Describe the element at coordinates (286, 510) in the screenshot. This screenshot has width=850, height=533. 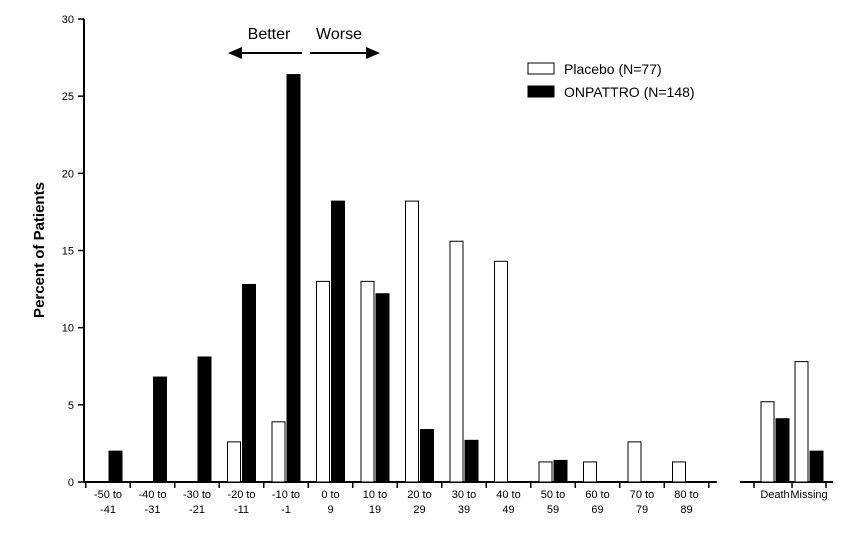
I see `x-category-label-line2: -1` at that location.